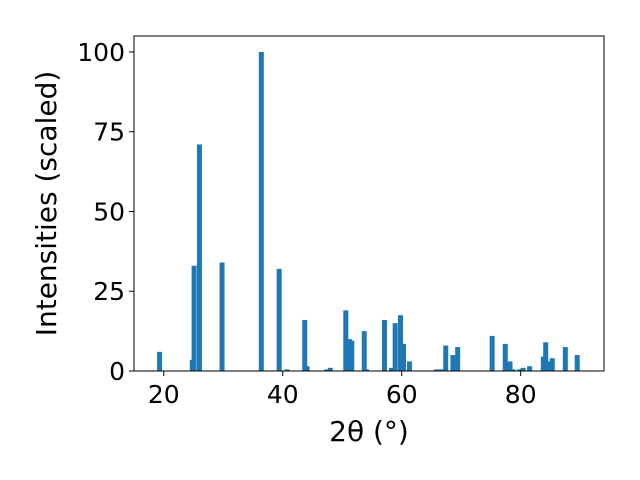 The height and width of the screenshot is (480, 640). Describe the element at coordinates (164, 394) in the screenshot. I see `x-tick-label: 20` at that location.